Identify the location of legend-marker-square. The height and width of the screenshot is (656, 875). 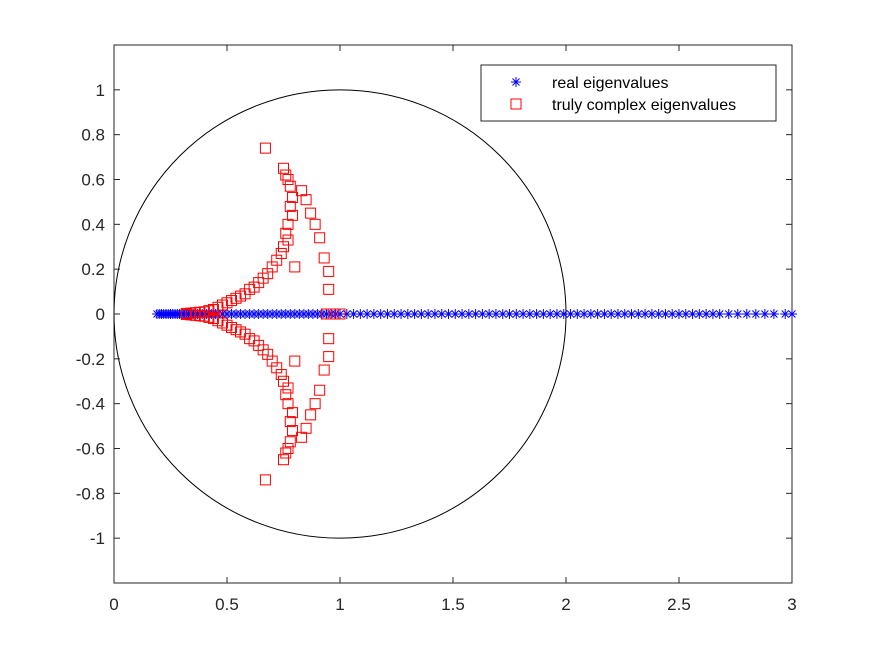
(516, 104).